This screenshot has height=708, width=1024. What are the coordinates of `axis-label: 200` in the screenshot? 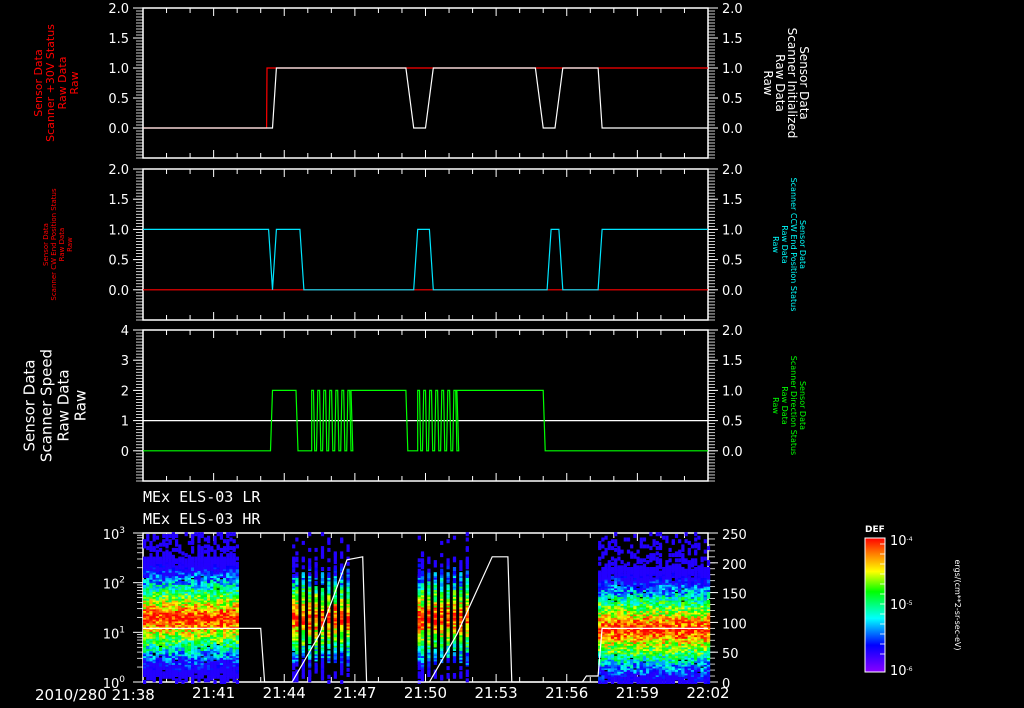 It's located at (734, 565).